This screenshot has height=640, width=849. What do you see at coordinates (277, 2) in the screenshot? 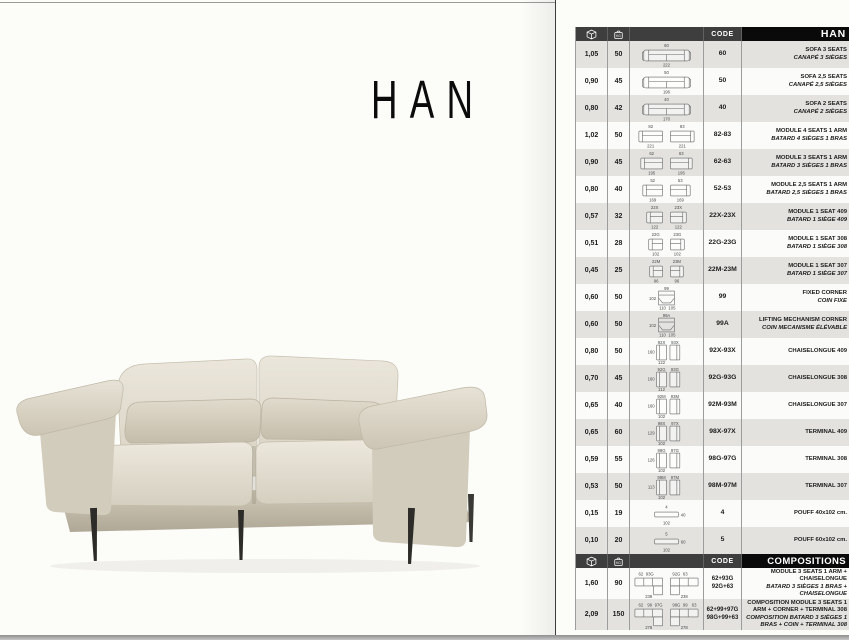
I see `page-top-rule` at bounding box center [277, 2].